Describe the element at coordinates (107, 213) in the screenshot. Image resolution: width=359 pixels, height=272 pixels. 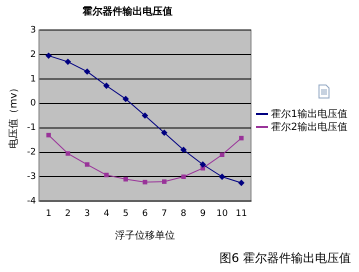
I see `x-tick-label: 4` at that location.